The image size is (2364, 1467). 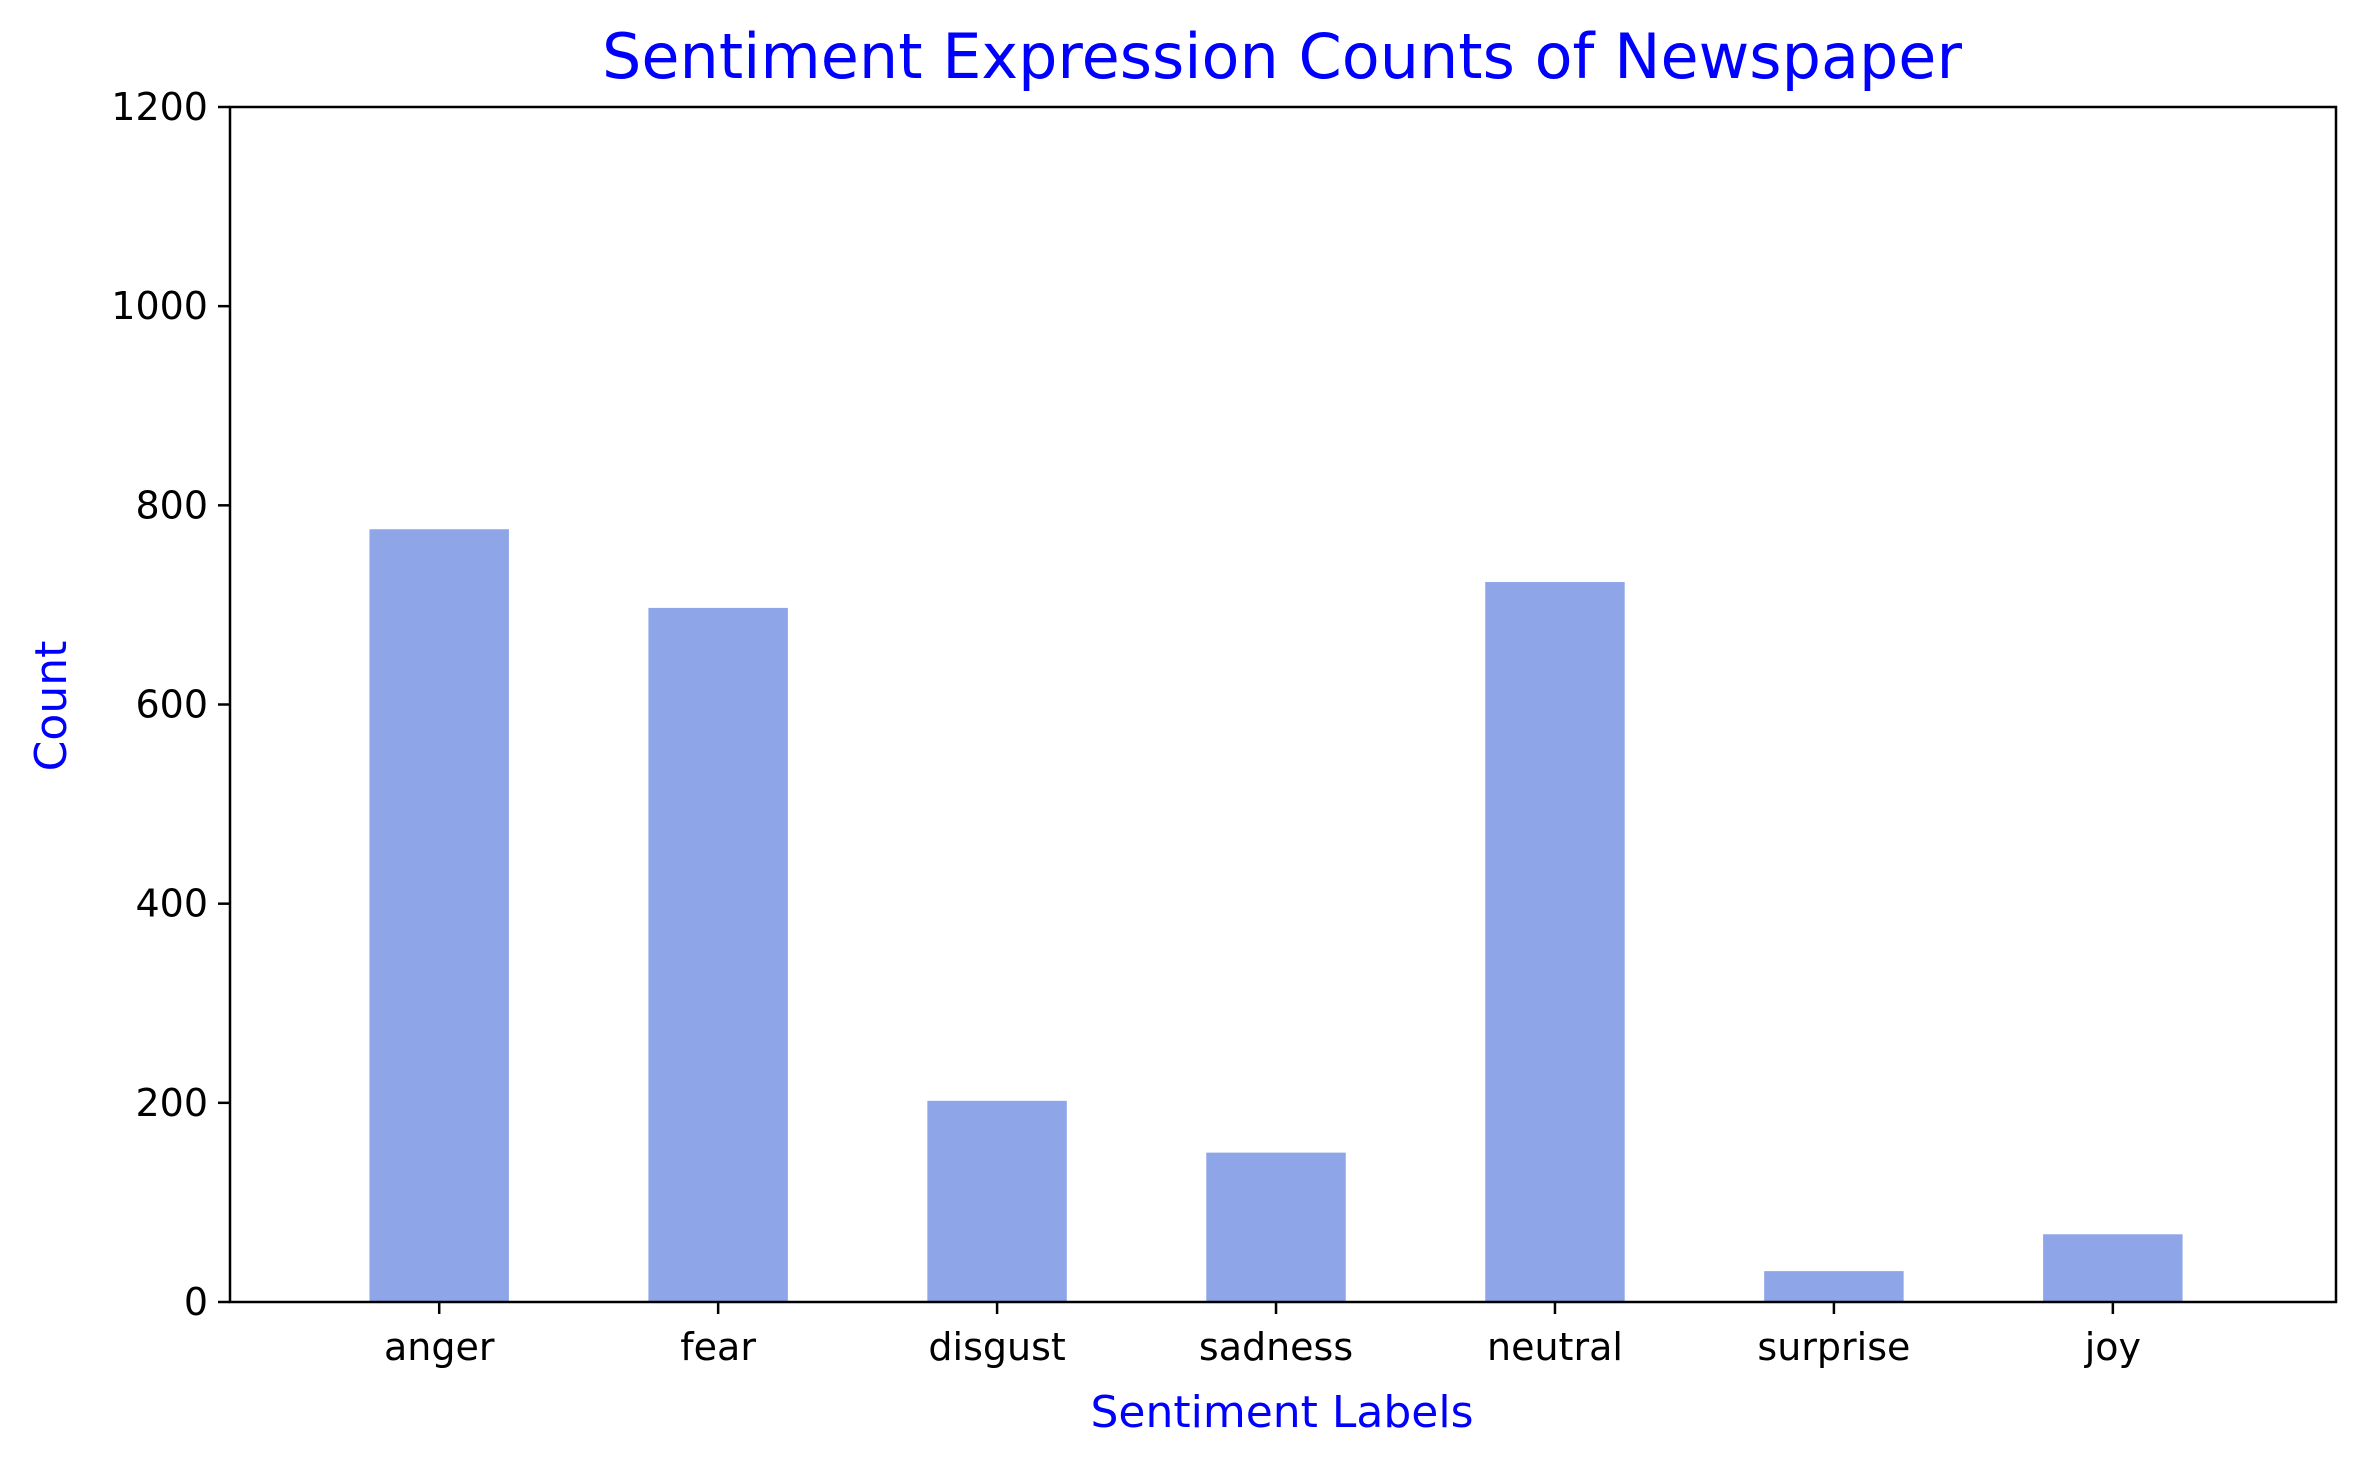 I want to click on bar-fear, so click(x=718, y=954).